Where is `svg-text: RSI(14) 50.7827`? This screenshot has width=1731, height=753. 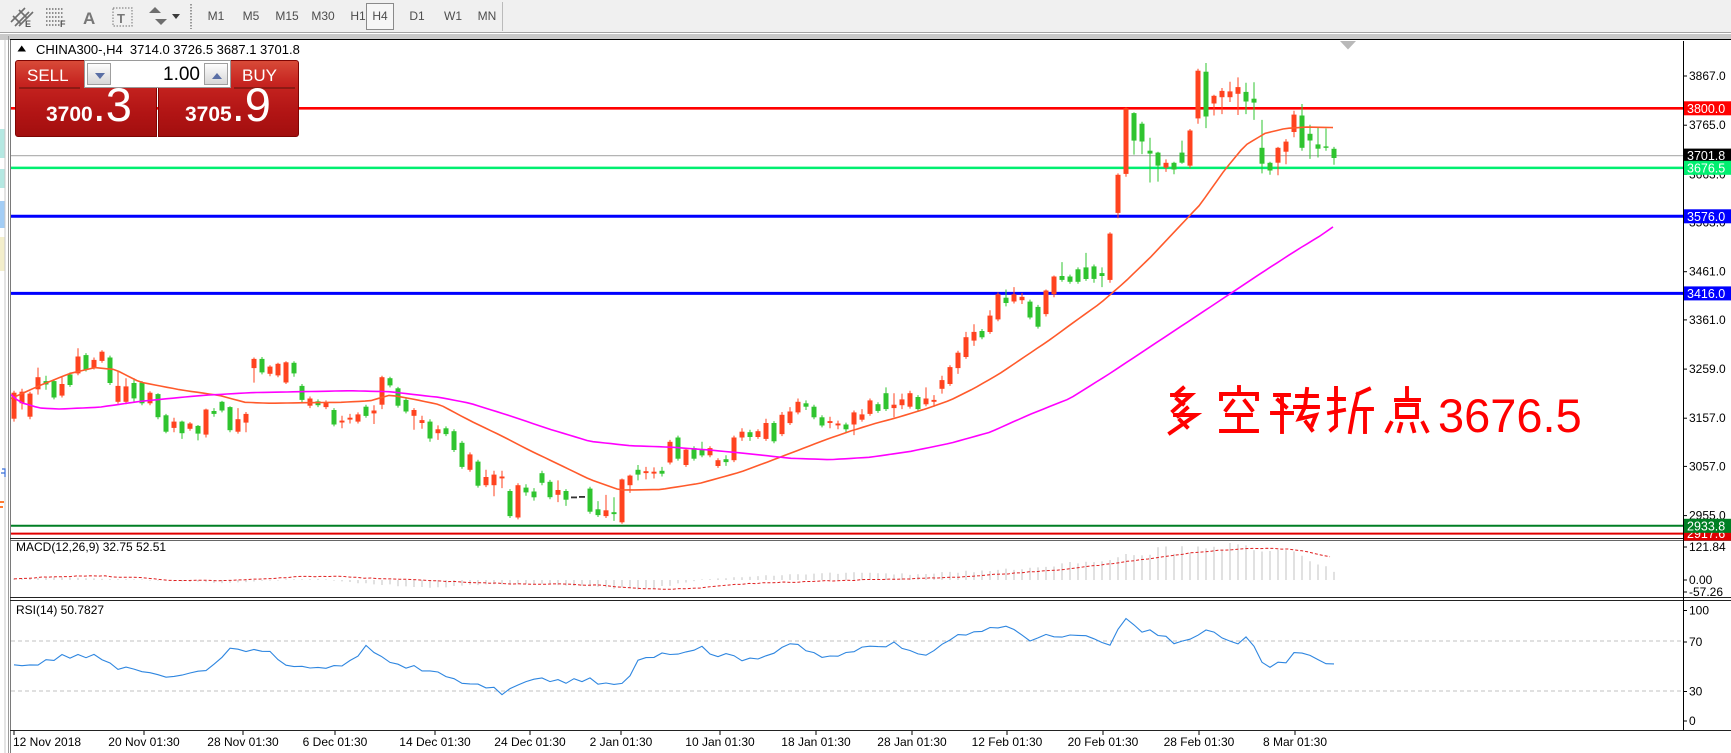 svg-text: RSI(14) 50.7827 is located at coordinates (60, 610).